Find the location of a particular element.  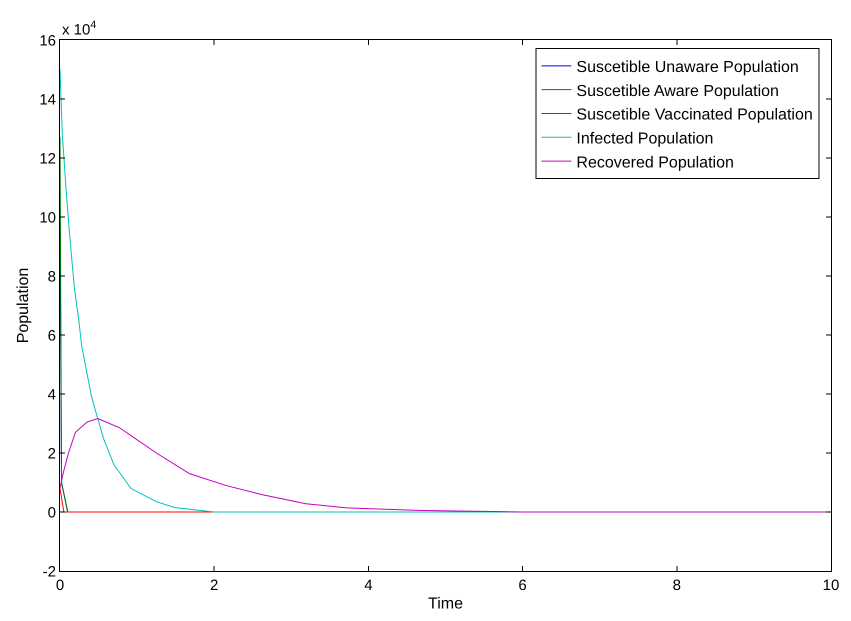

legend-label: Infected Population is located at coordinates (645, 139).